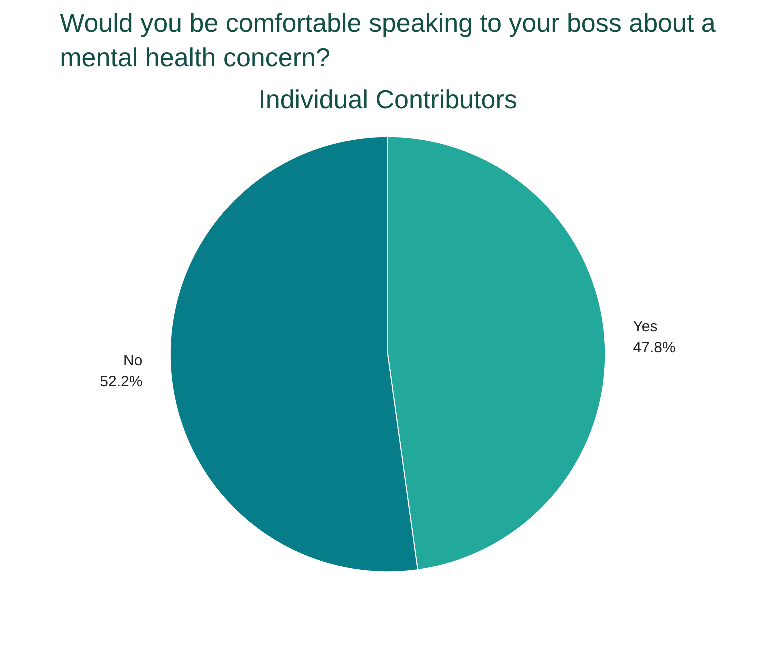 The width and height of the screenshot is (775, 650). I want to click on slice-label: Yes, so click(645, 327).